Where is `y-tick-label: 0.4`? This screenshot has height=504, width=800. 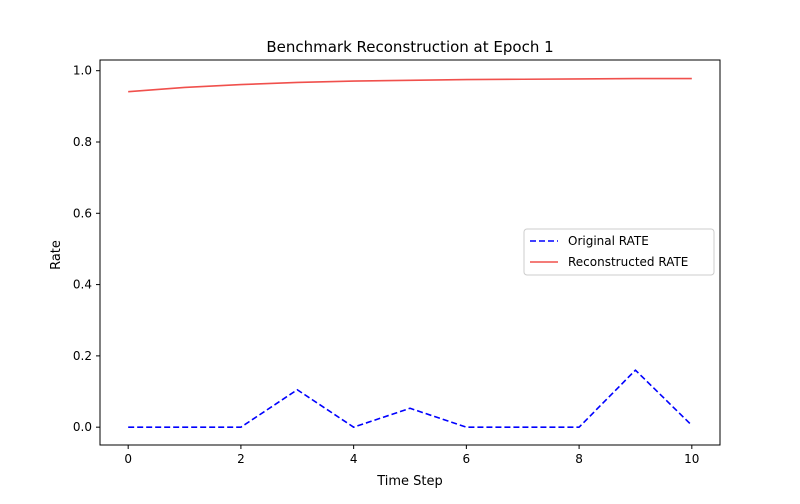
y-tick-label: 0.4 is located at coordinates (82, 285).